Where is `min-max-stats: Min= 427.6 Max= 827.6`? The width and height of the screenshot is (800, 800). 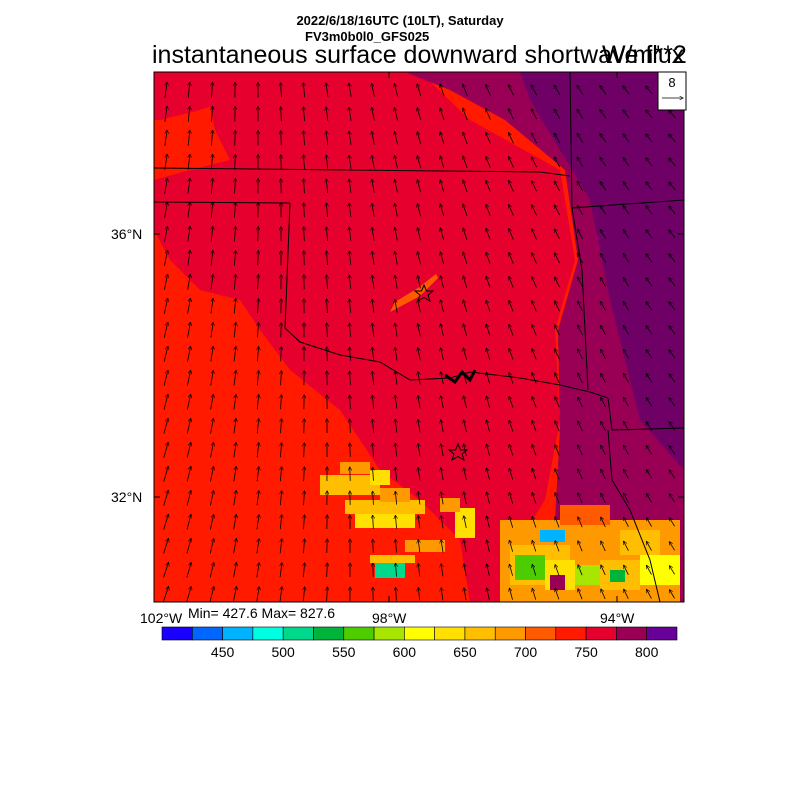 min-max-stats: Min= 427.6 Max= 827.6 is located at coordinates (262, 613).